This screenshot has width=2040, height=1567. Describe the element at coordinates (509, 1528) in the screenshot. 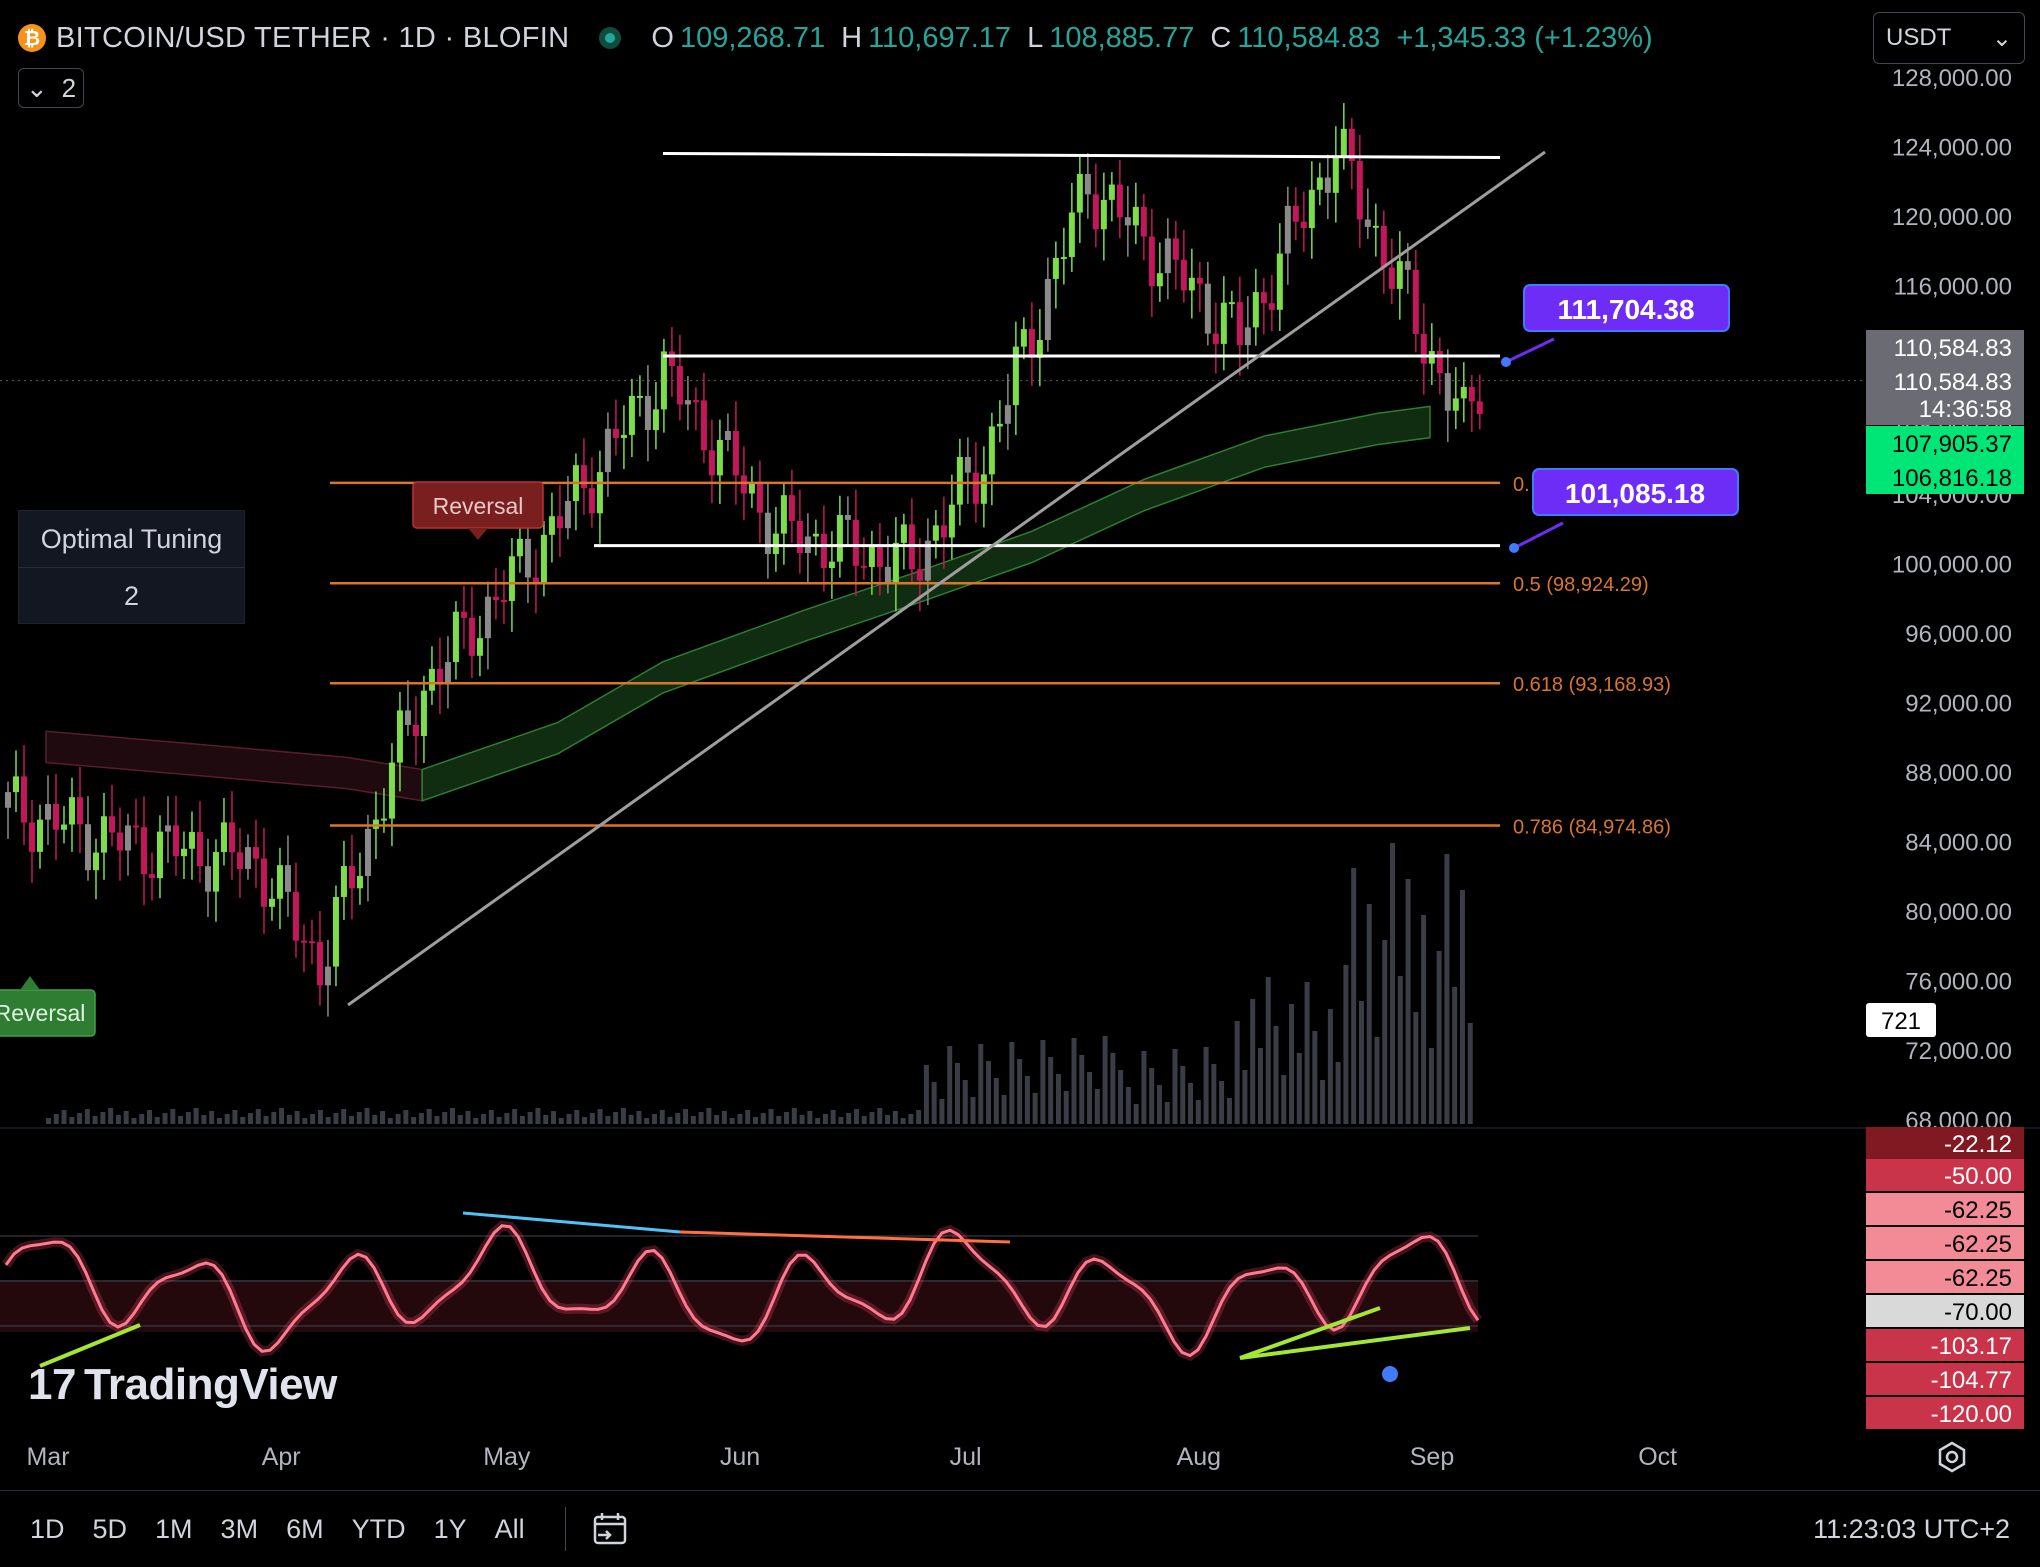

I see `range-all-button: All` at that location.